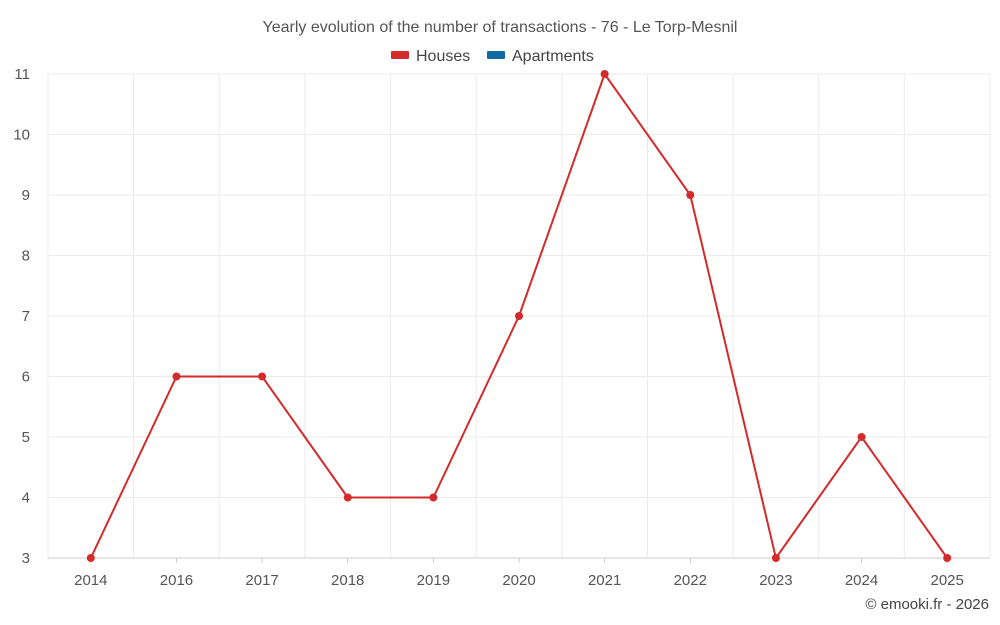 The height and width of the screenshot is (625, 1000). I want to click on y-tick-label: 9, so click(26, 195).